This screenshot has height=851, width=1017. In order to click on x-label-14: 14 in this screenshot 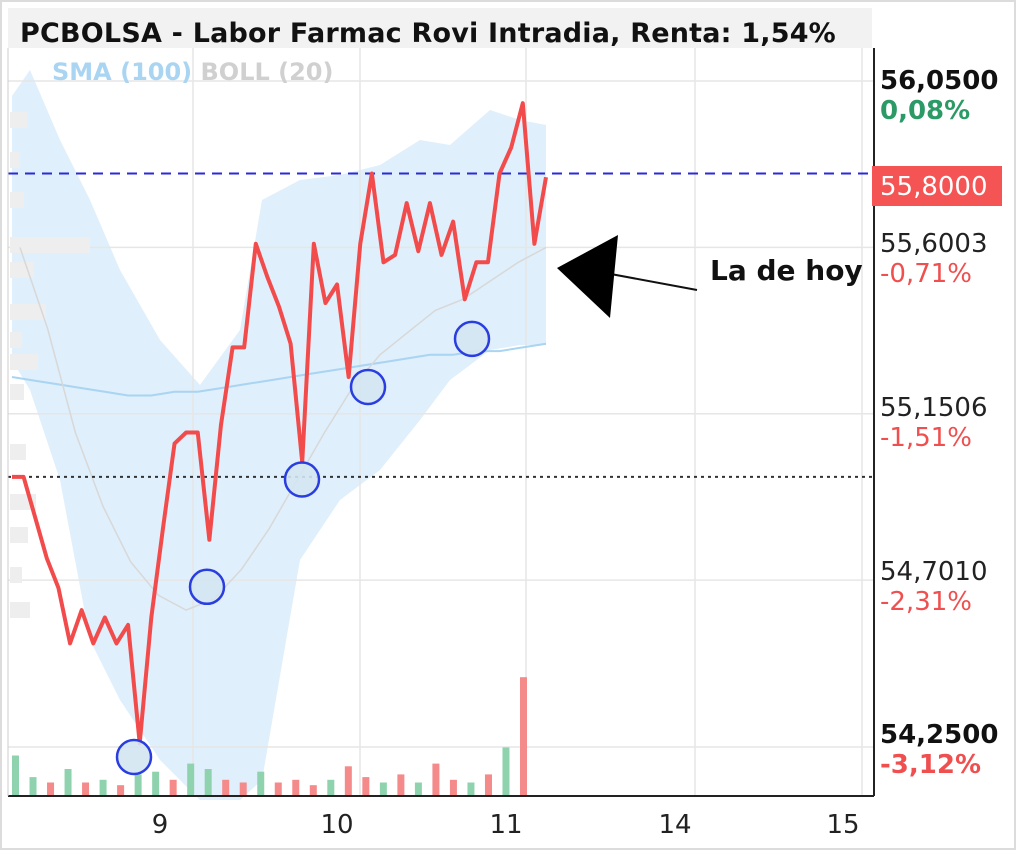, I will do `click(675, 825)`.